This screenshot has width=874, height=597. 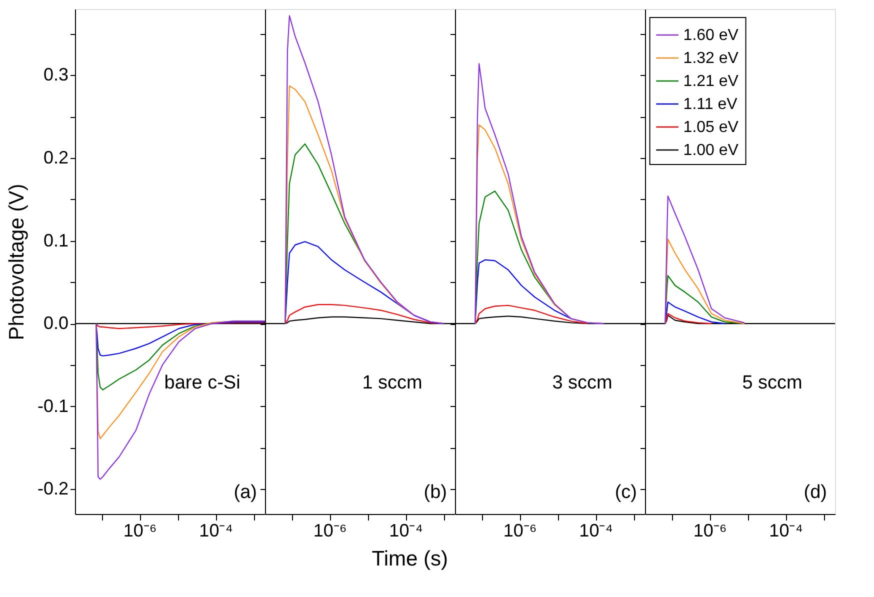 I want to click on y-axis-title: Photovoltage (V), so click(x=16, y=262).